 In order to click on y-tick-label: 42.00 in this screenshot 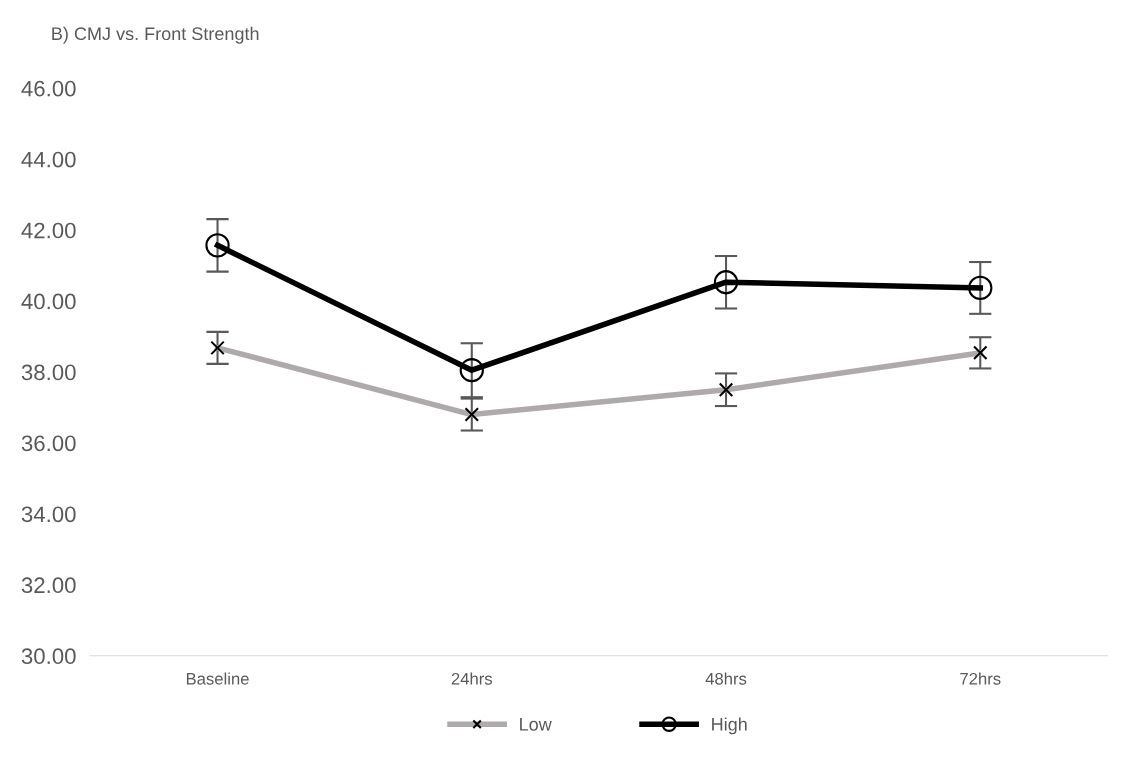, I will do `click(48, 230)`.